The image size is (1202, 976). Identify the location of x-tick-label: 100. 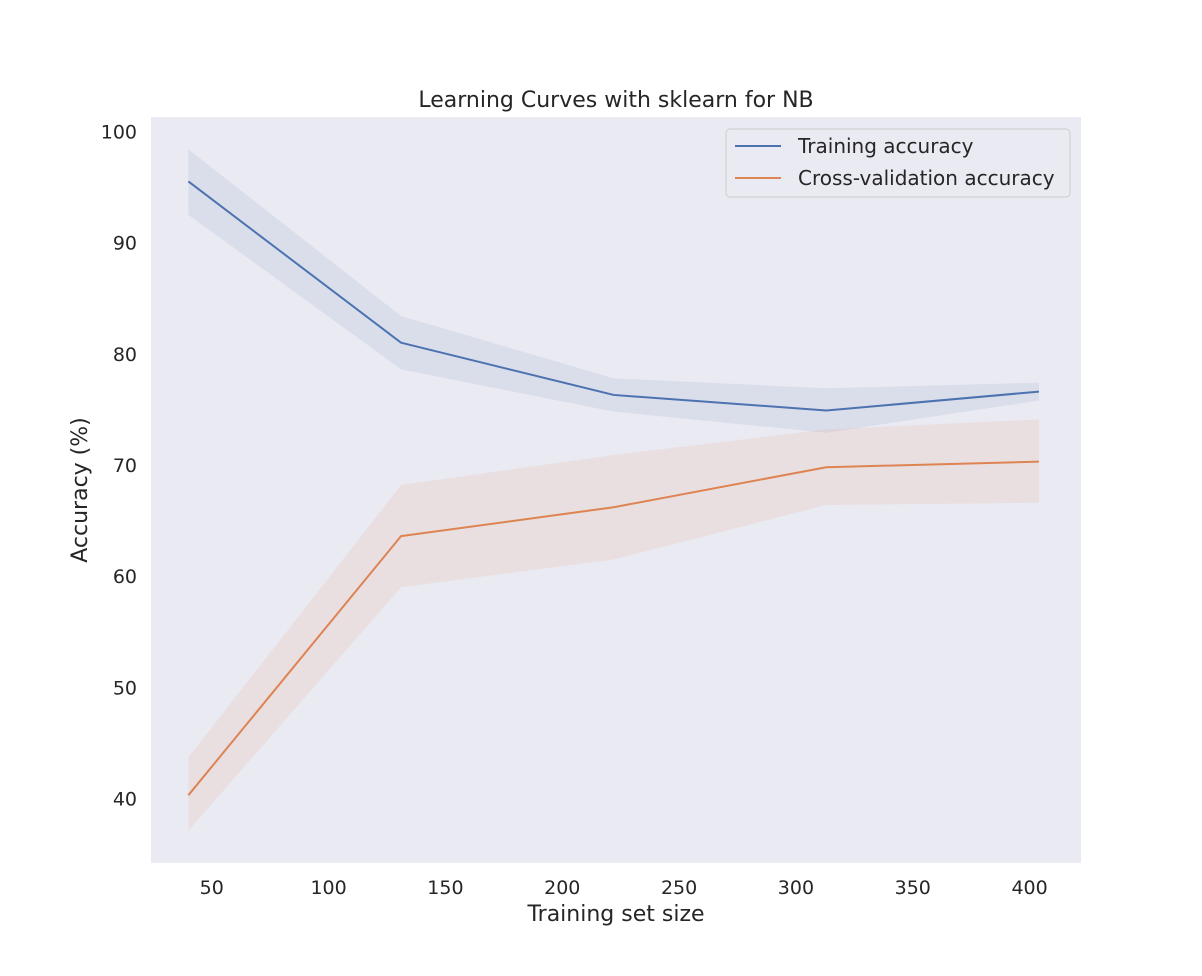
(328, 888).